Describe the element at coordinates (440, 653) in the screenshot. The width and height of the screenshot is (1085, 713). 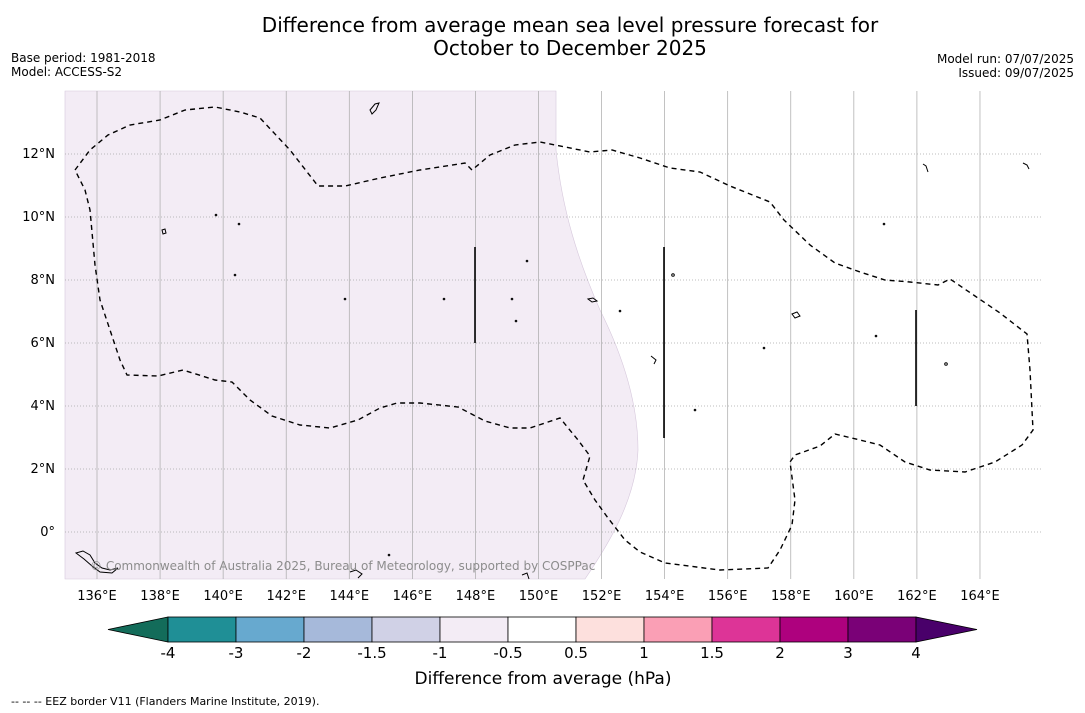
I see `colorbar-tick-label: -1` at that location.